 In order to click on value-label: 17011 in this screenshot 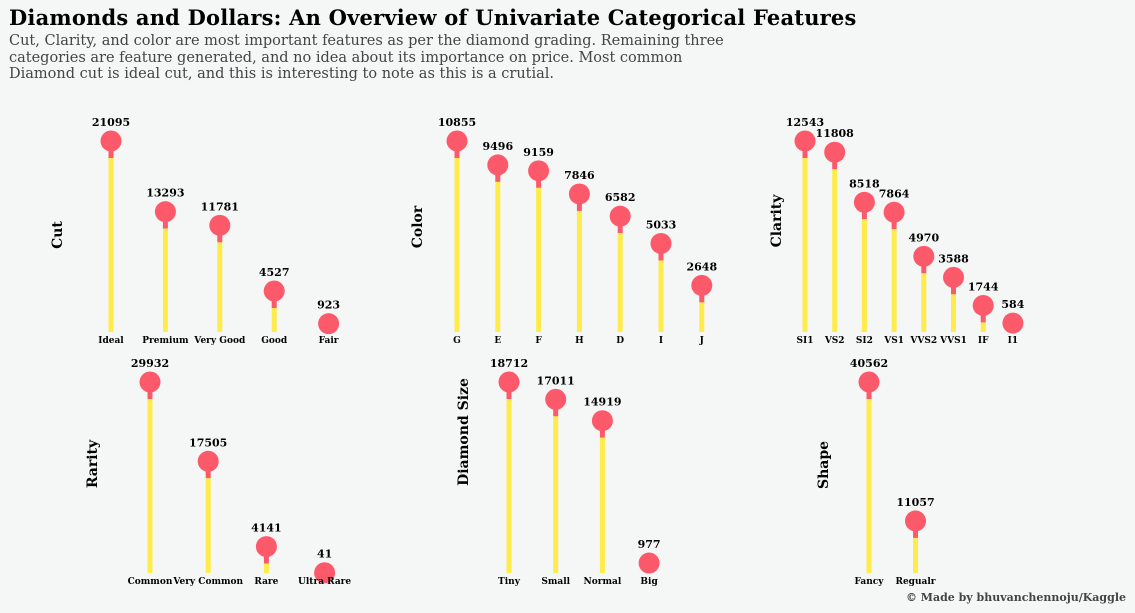, I will do `click(556, 380)`.